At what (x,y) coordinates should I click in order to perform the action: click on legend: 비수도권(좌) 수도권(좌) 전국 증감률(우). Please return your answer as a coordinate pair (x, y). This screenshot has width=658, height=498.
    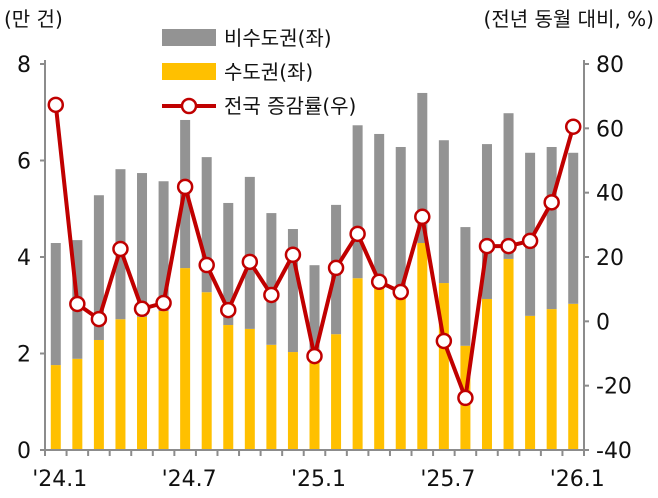
    Looking at the image, I should click on (259, 72).